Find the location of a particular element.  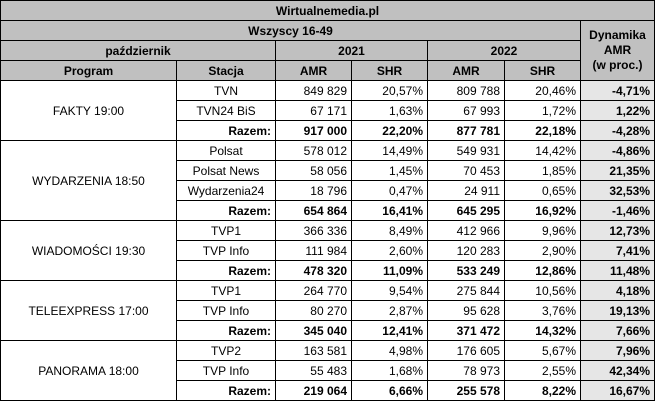

shr-2022: 1,85% is located at coordinates (542, 170).